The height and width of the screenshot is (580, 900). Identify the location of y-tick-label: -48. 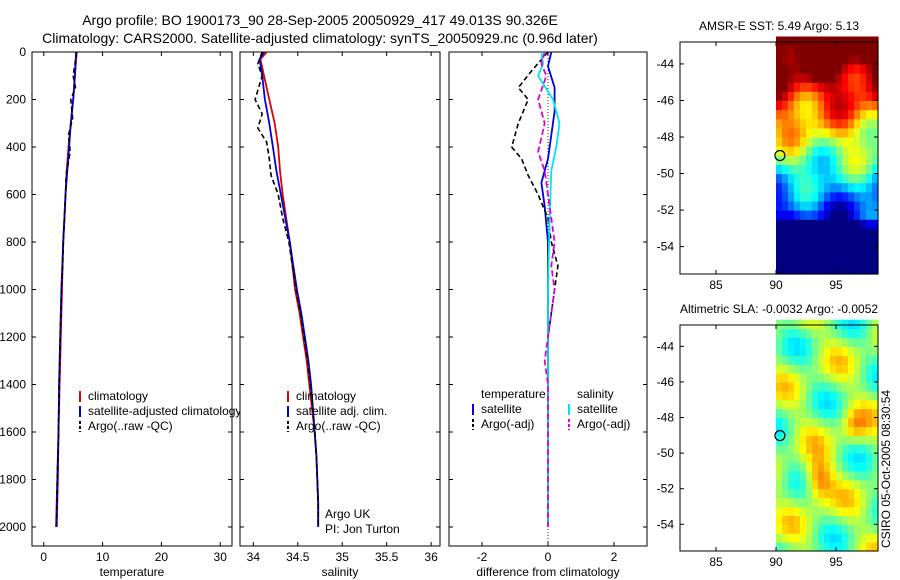
(666, 418).